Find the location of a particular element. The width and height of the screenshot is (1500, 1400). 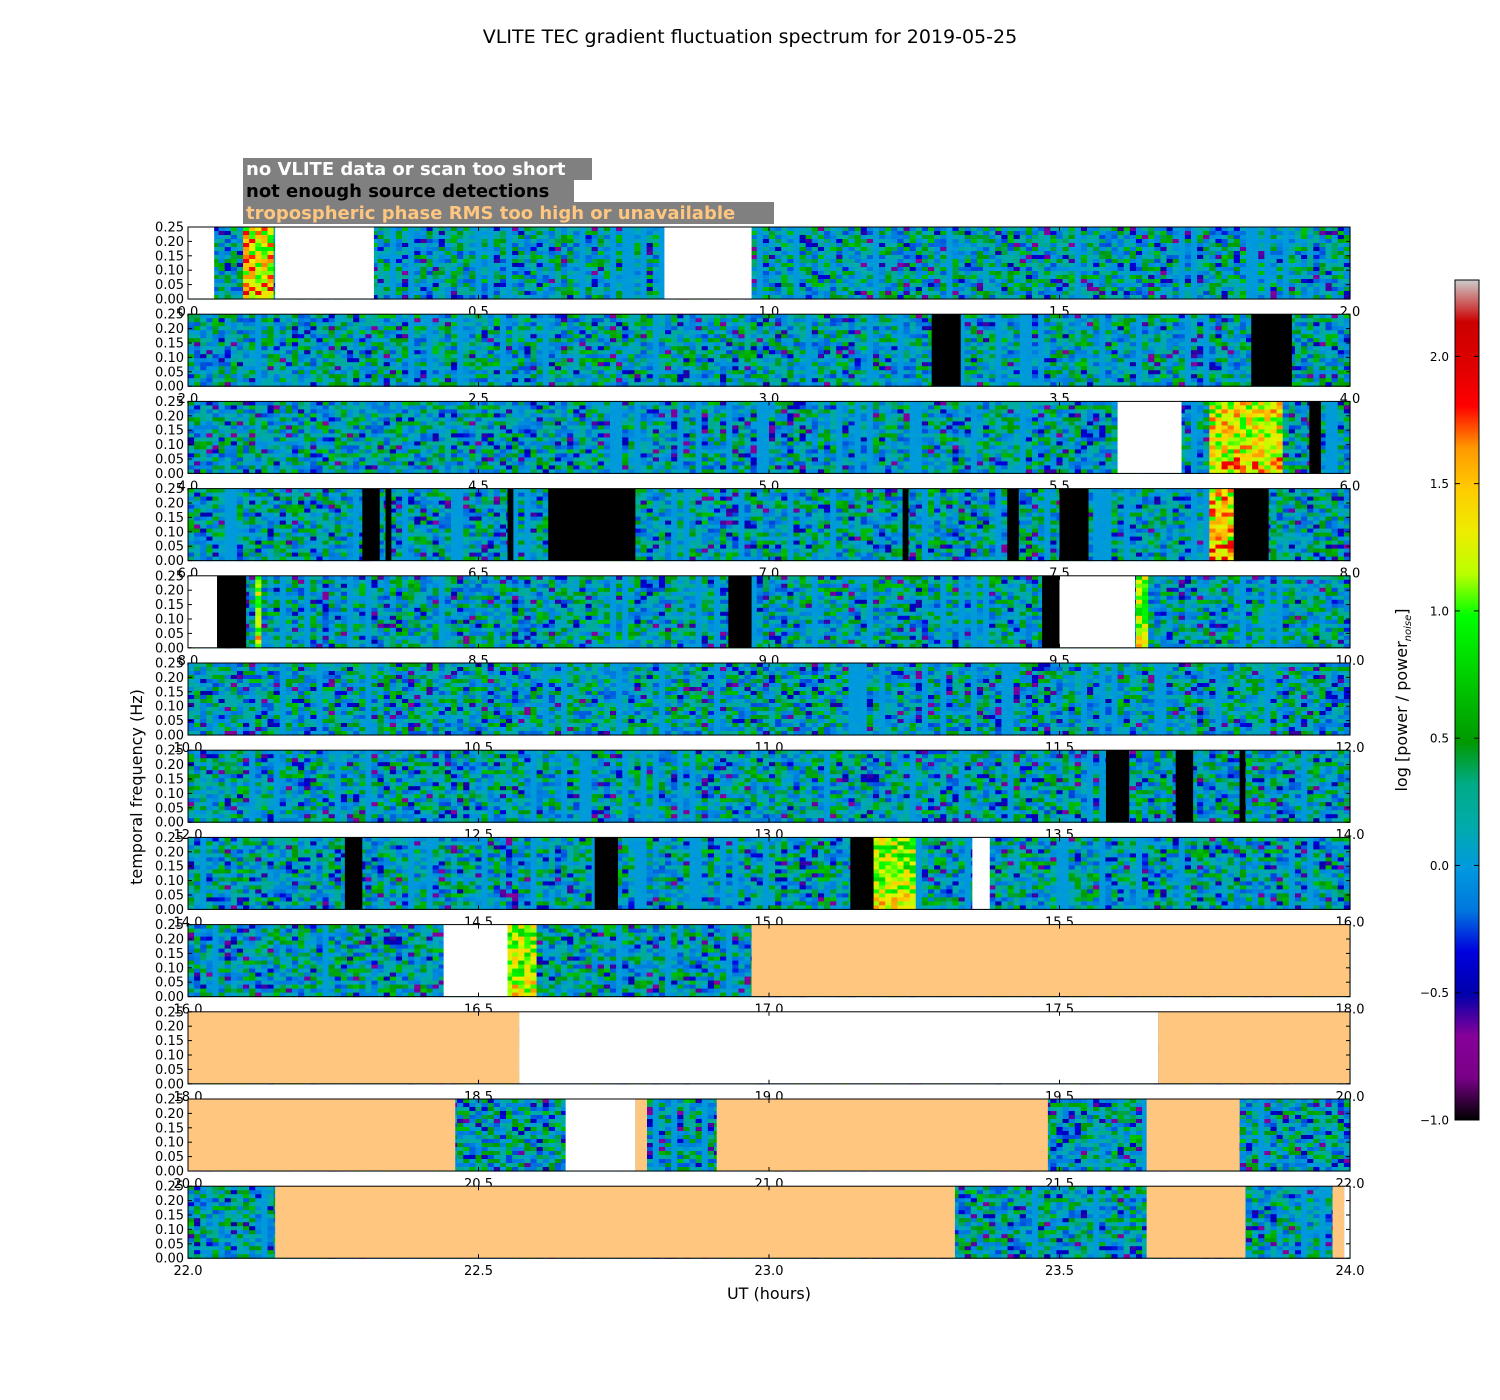

legend-entry: no VLITE data or scan too short is located at coordinates (406, 169).